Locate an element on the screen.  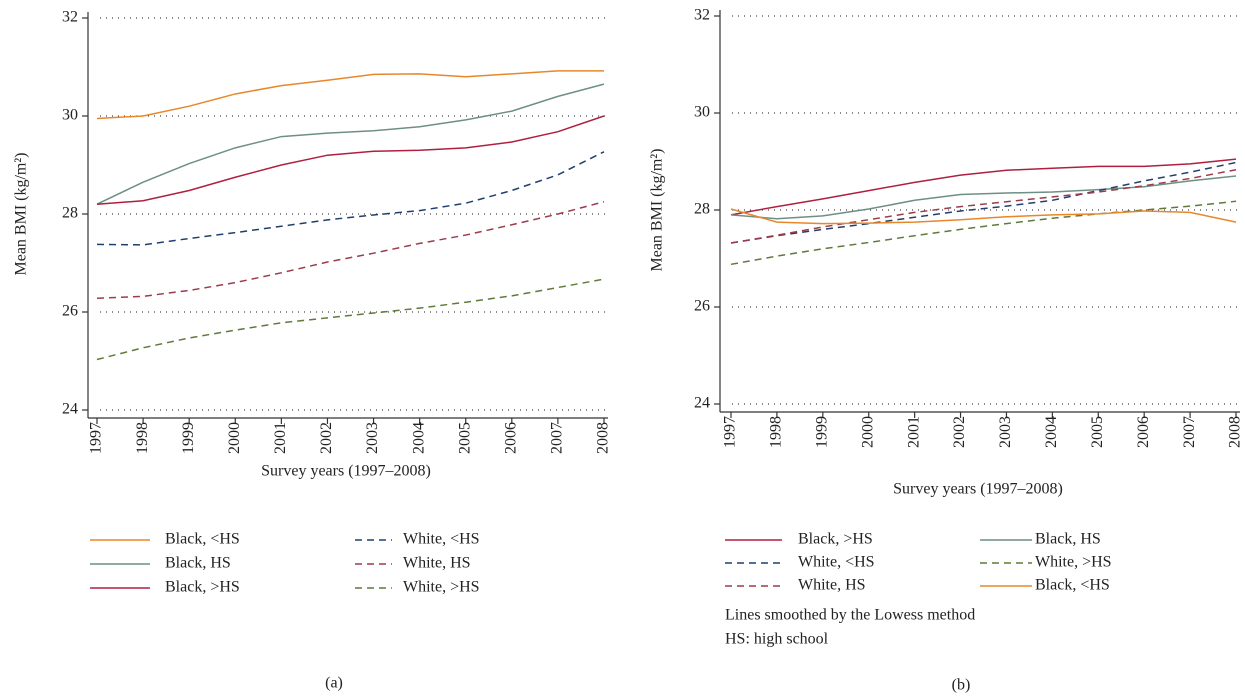
panel-label: (b) is located at coordinates (961, 685).